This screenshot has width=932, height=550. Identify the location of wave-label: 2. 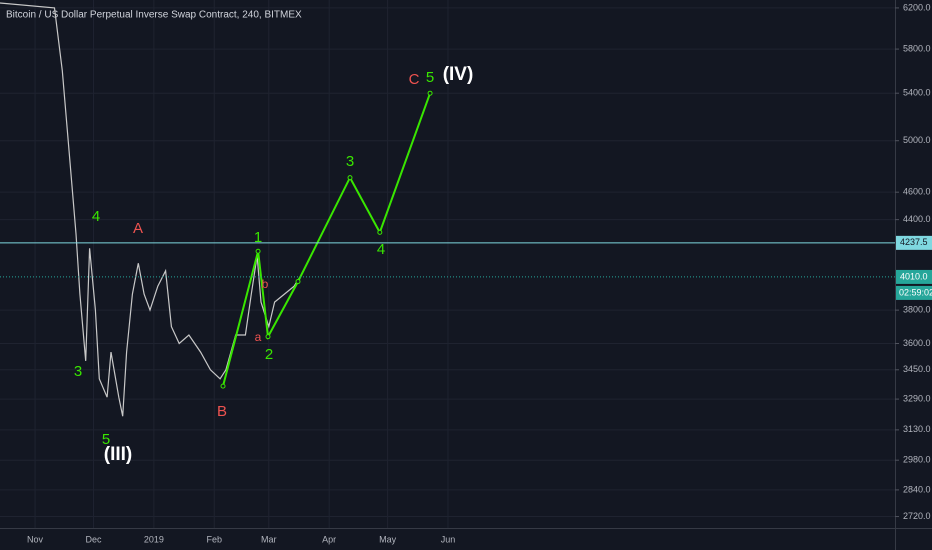
(269, 354).